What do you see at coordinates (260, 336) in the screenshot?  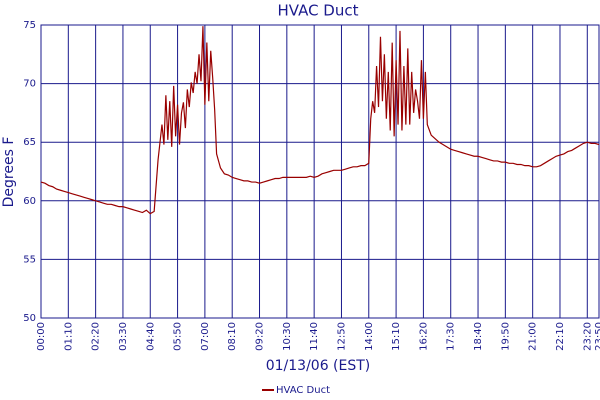 I see `x-tick-label: 09:20` at bounding box center [260, 336].